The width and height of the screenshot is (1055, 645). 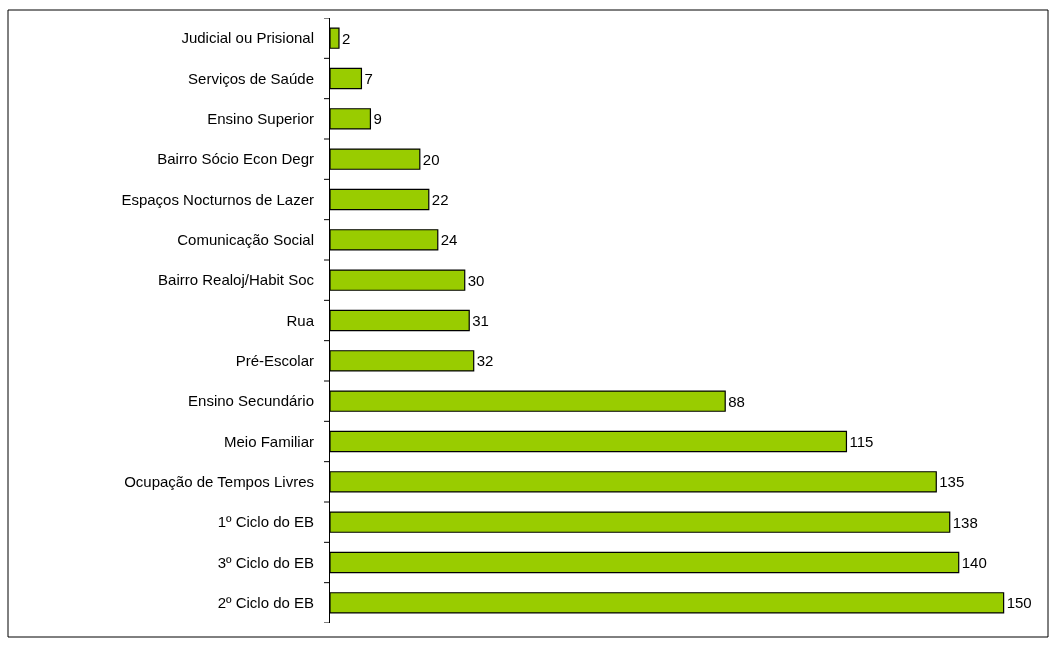 What do you see at coordinates (235, 159) in the screenshot?
I see `y-tick-label: Bairro Sócio Econ Degr` at bounding box center [235, 159].